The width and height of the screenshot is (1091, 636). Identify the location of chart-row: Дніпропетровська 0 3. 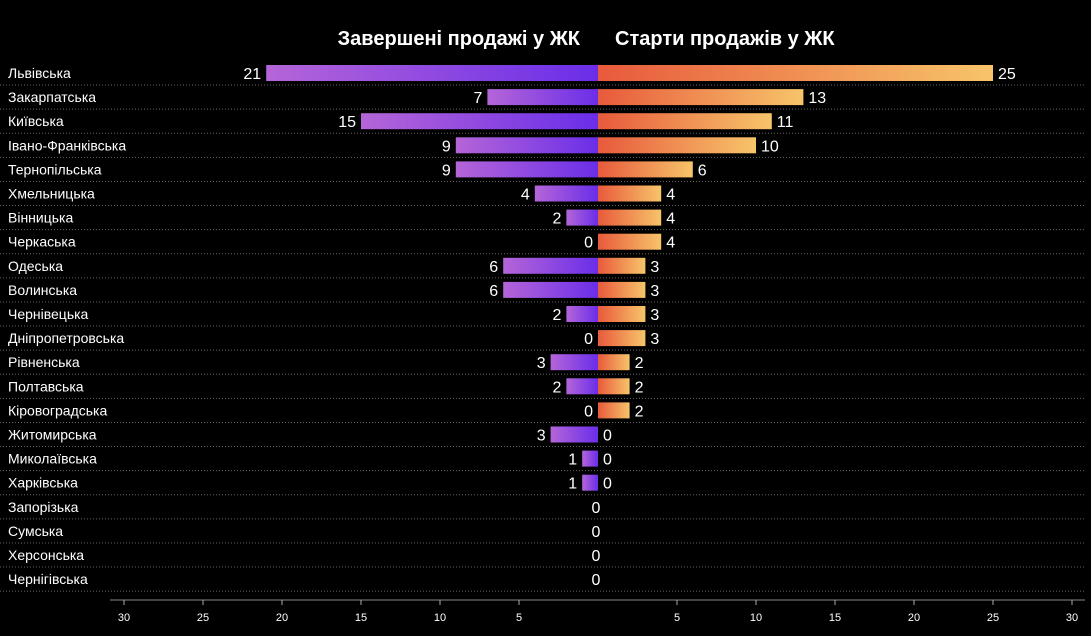
(542, 340).